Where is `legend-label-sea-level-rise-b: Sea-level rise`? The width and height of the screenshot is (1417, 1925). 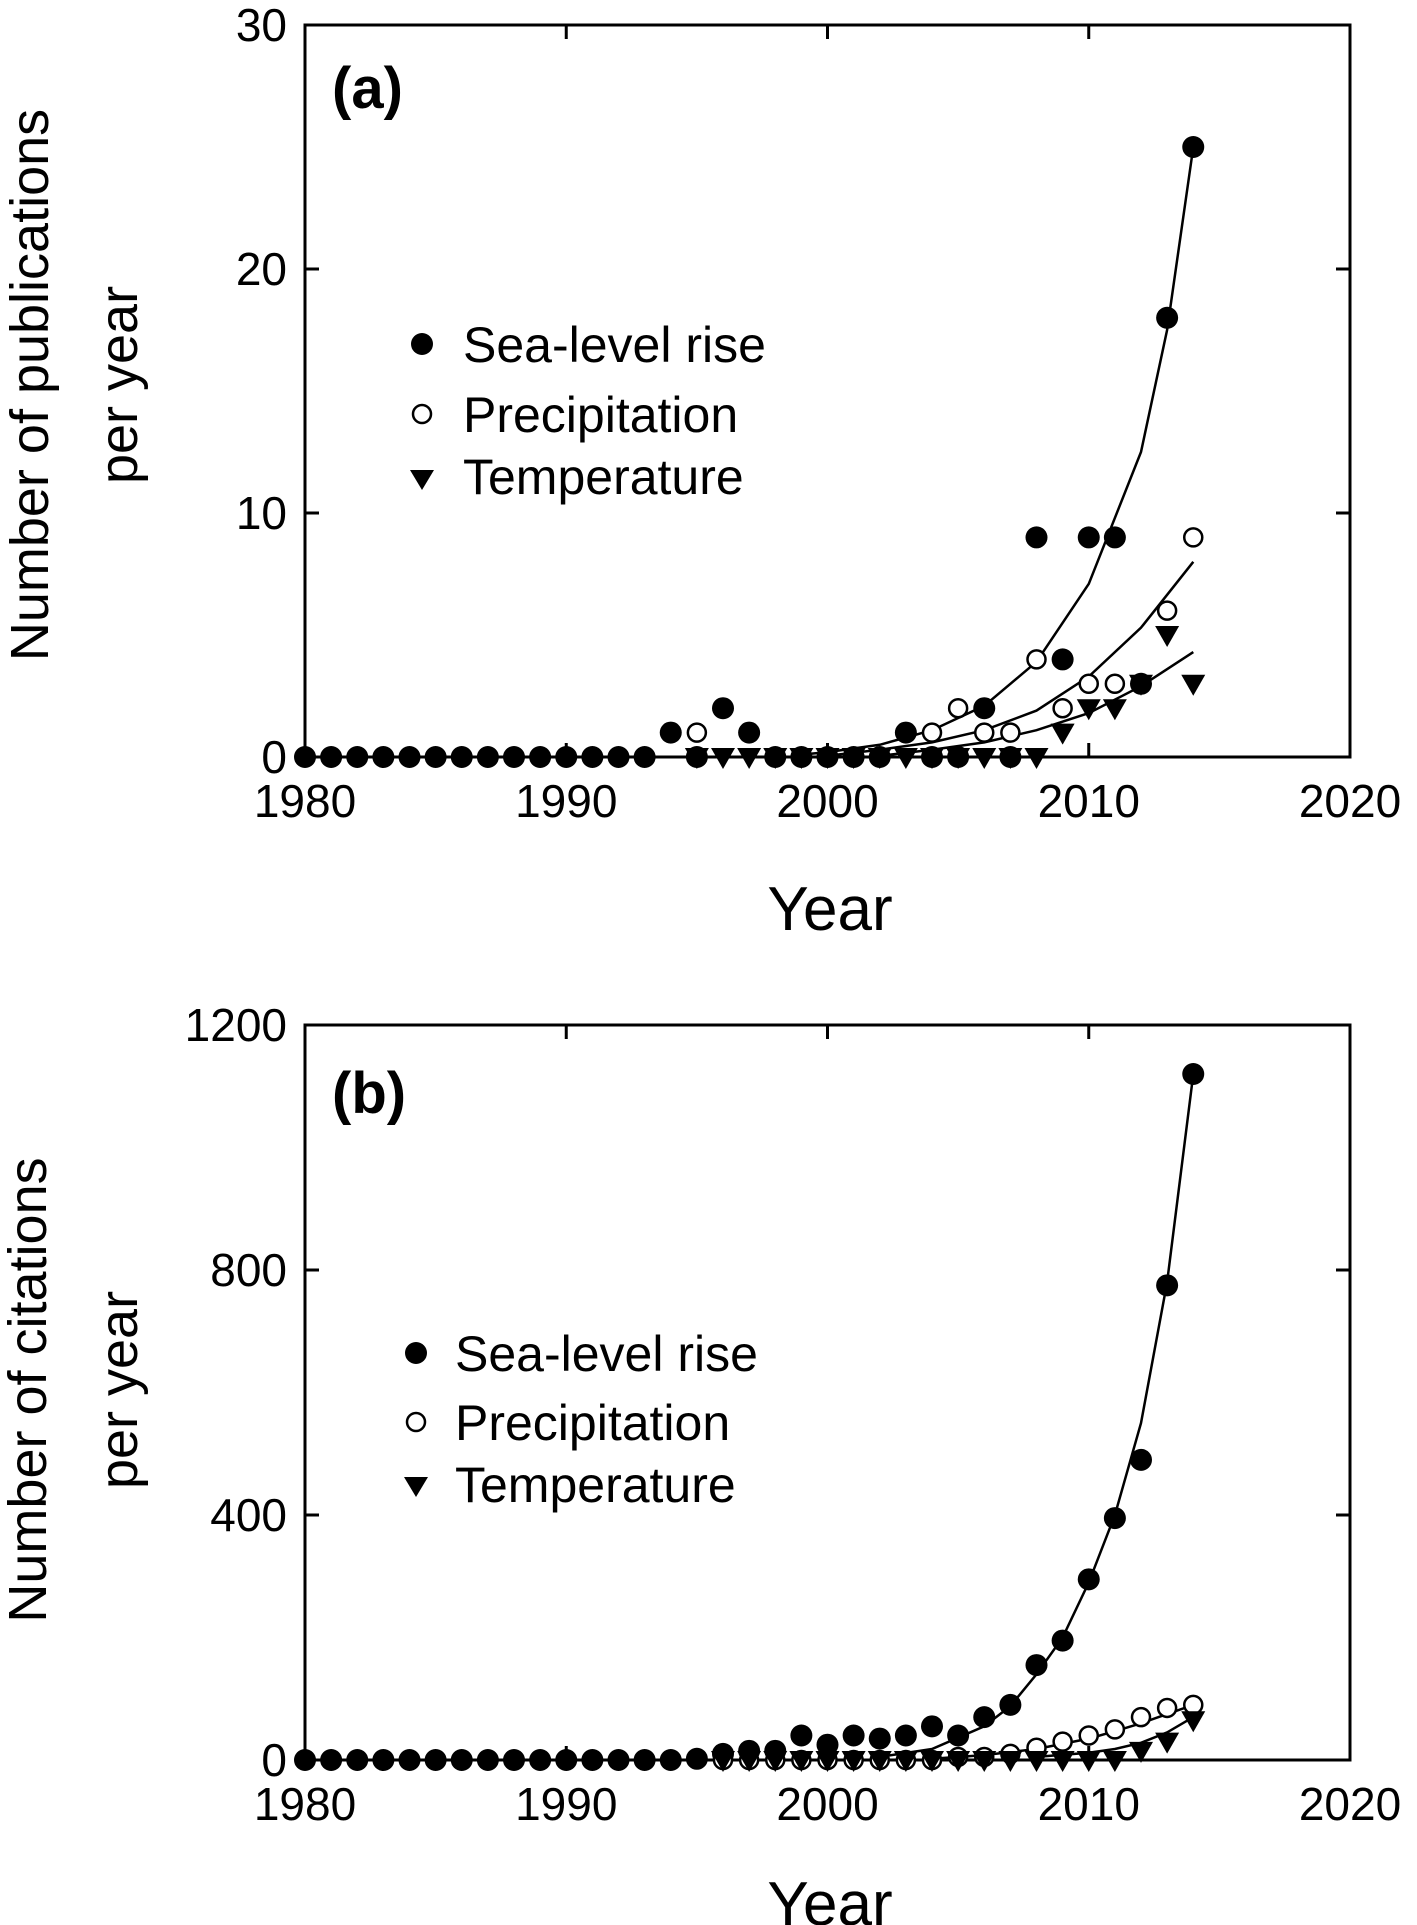
legend-label-sea-level-rise-b: Sea-level rise is located at coordinates (606, 1354).